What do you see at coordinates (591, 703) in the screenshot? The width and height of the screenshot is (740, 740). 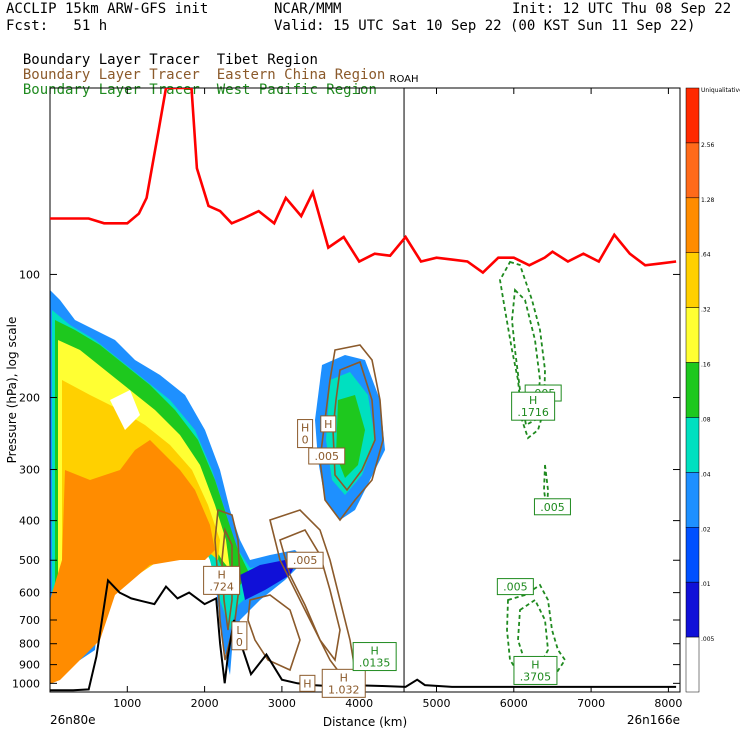 I see `x-tick-label: 7000` at bounding box center [591, 703].